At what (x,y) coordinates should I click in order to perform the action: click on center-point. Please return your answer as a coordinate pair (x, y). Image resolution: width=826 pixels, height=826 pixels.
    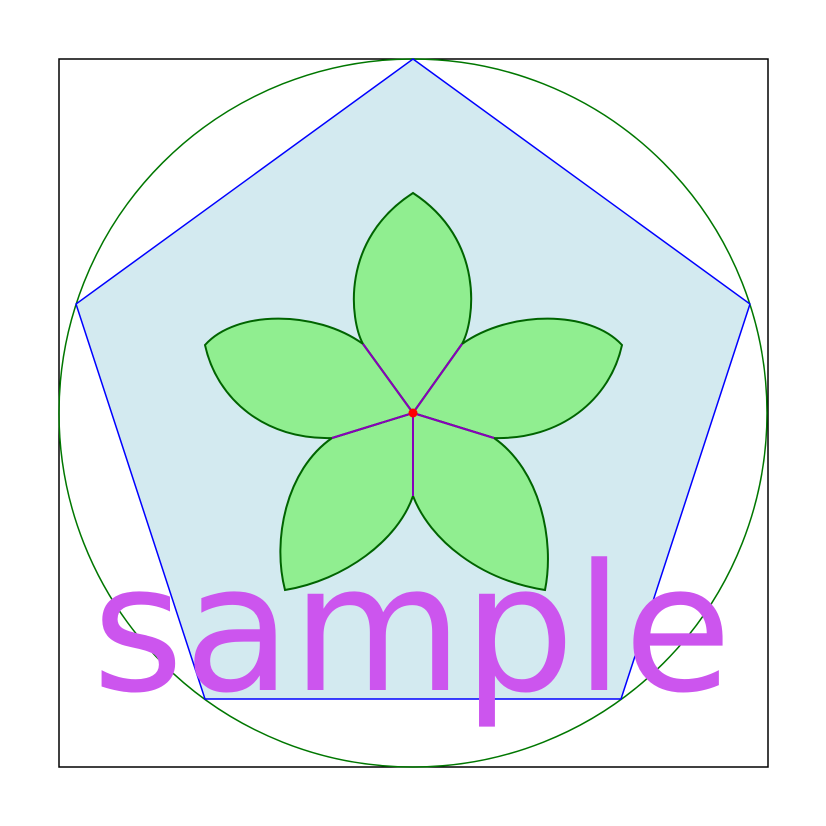
    Looking at the image, I should click on (413, 413).